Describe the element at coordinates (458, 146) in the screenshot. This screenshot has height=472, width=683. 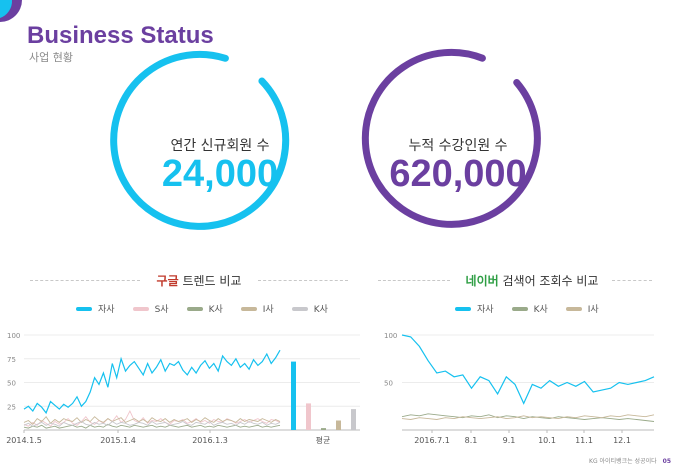
I see `stat-label-total-students: 누적 수강인원 수` at that location.